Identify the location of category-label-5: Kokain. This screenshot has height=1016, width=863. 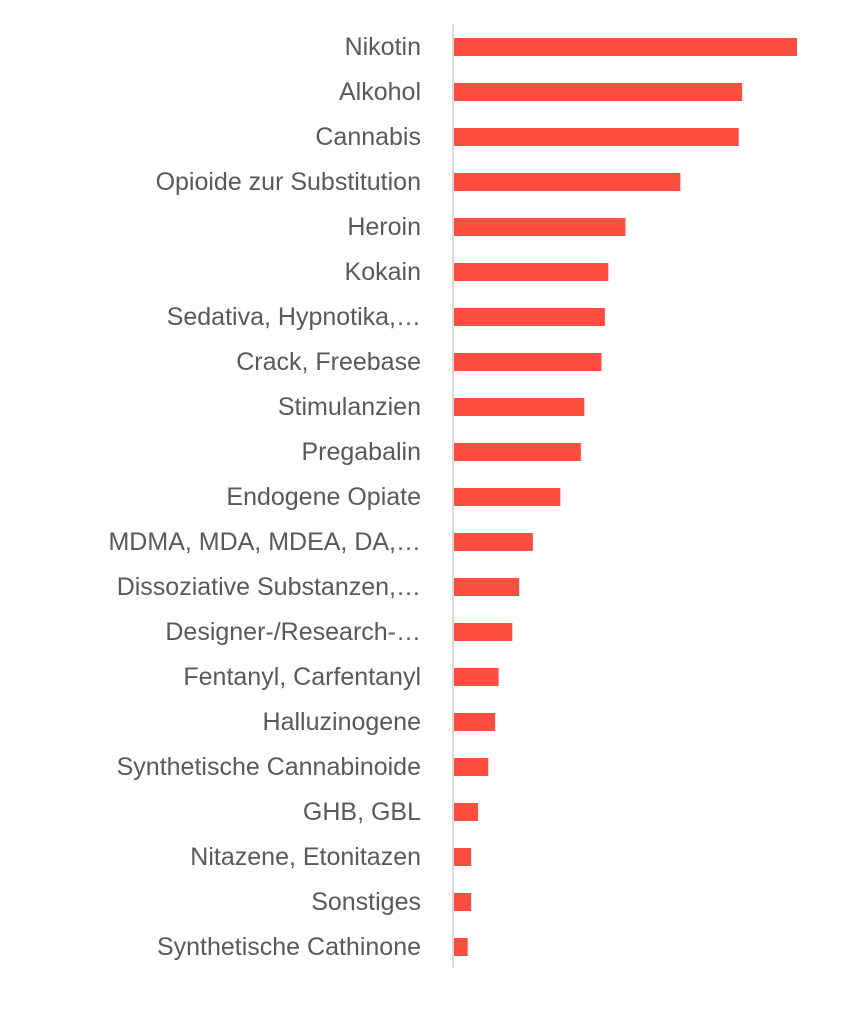
(383, 272).